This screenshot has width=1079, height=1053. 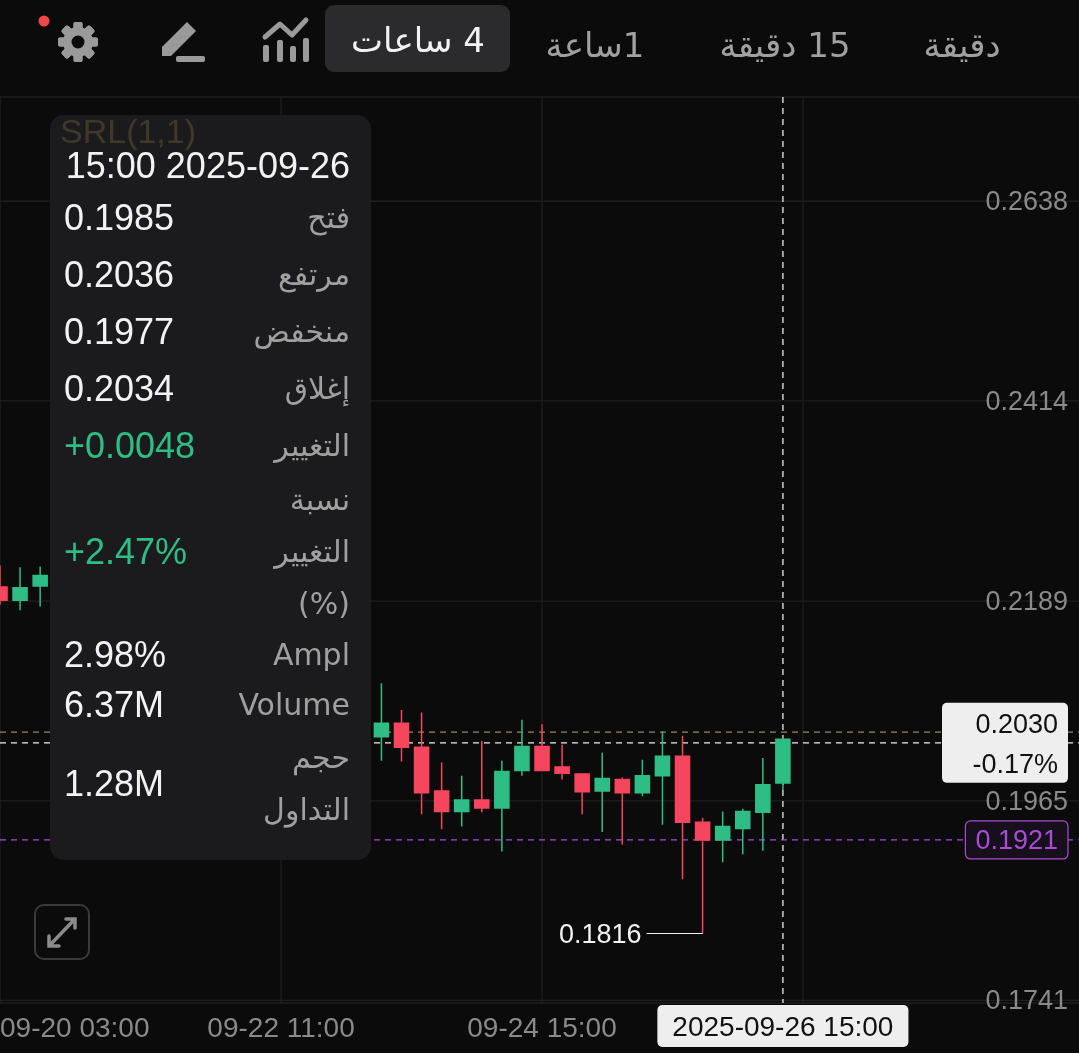 What do you see at coordinates (1016, 723) in the screenshot?
I see `ref-line-label: 0.2030` at bounding box center [1016, 723].